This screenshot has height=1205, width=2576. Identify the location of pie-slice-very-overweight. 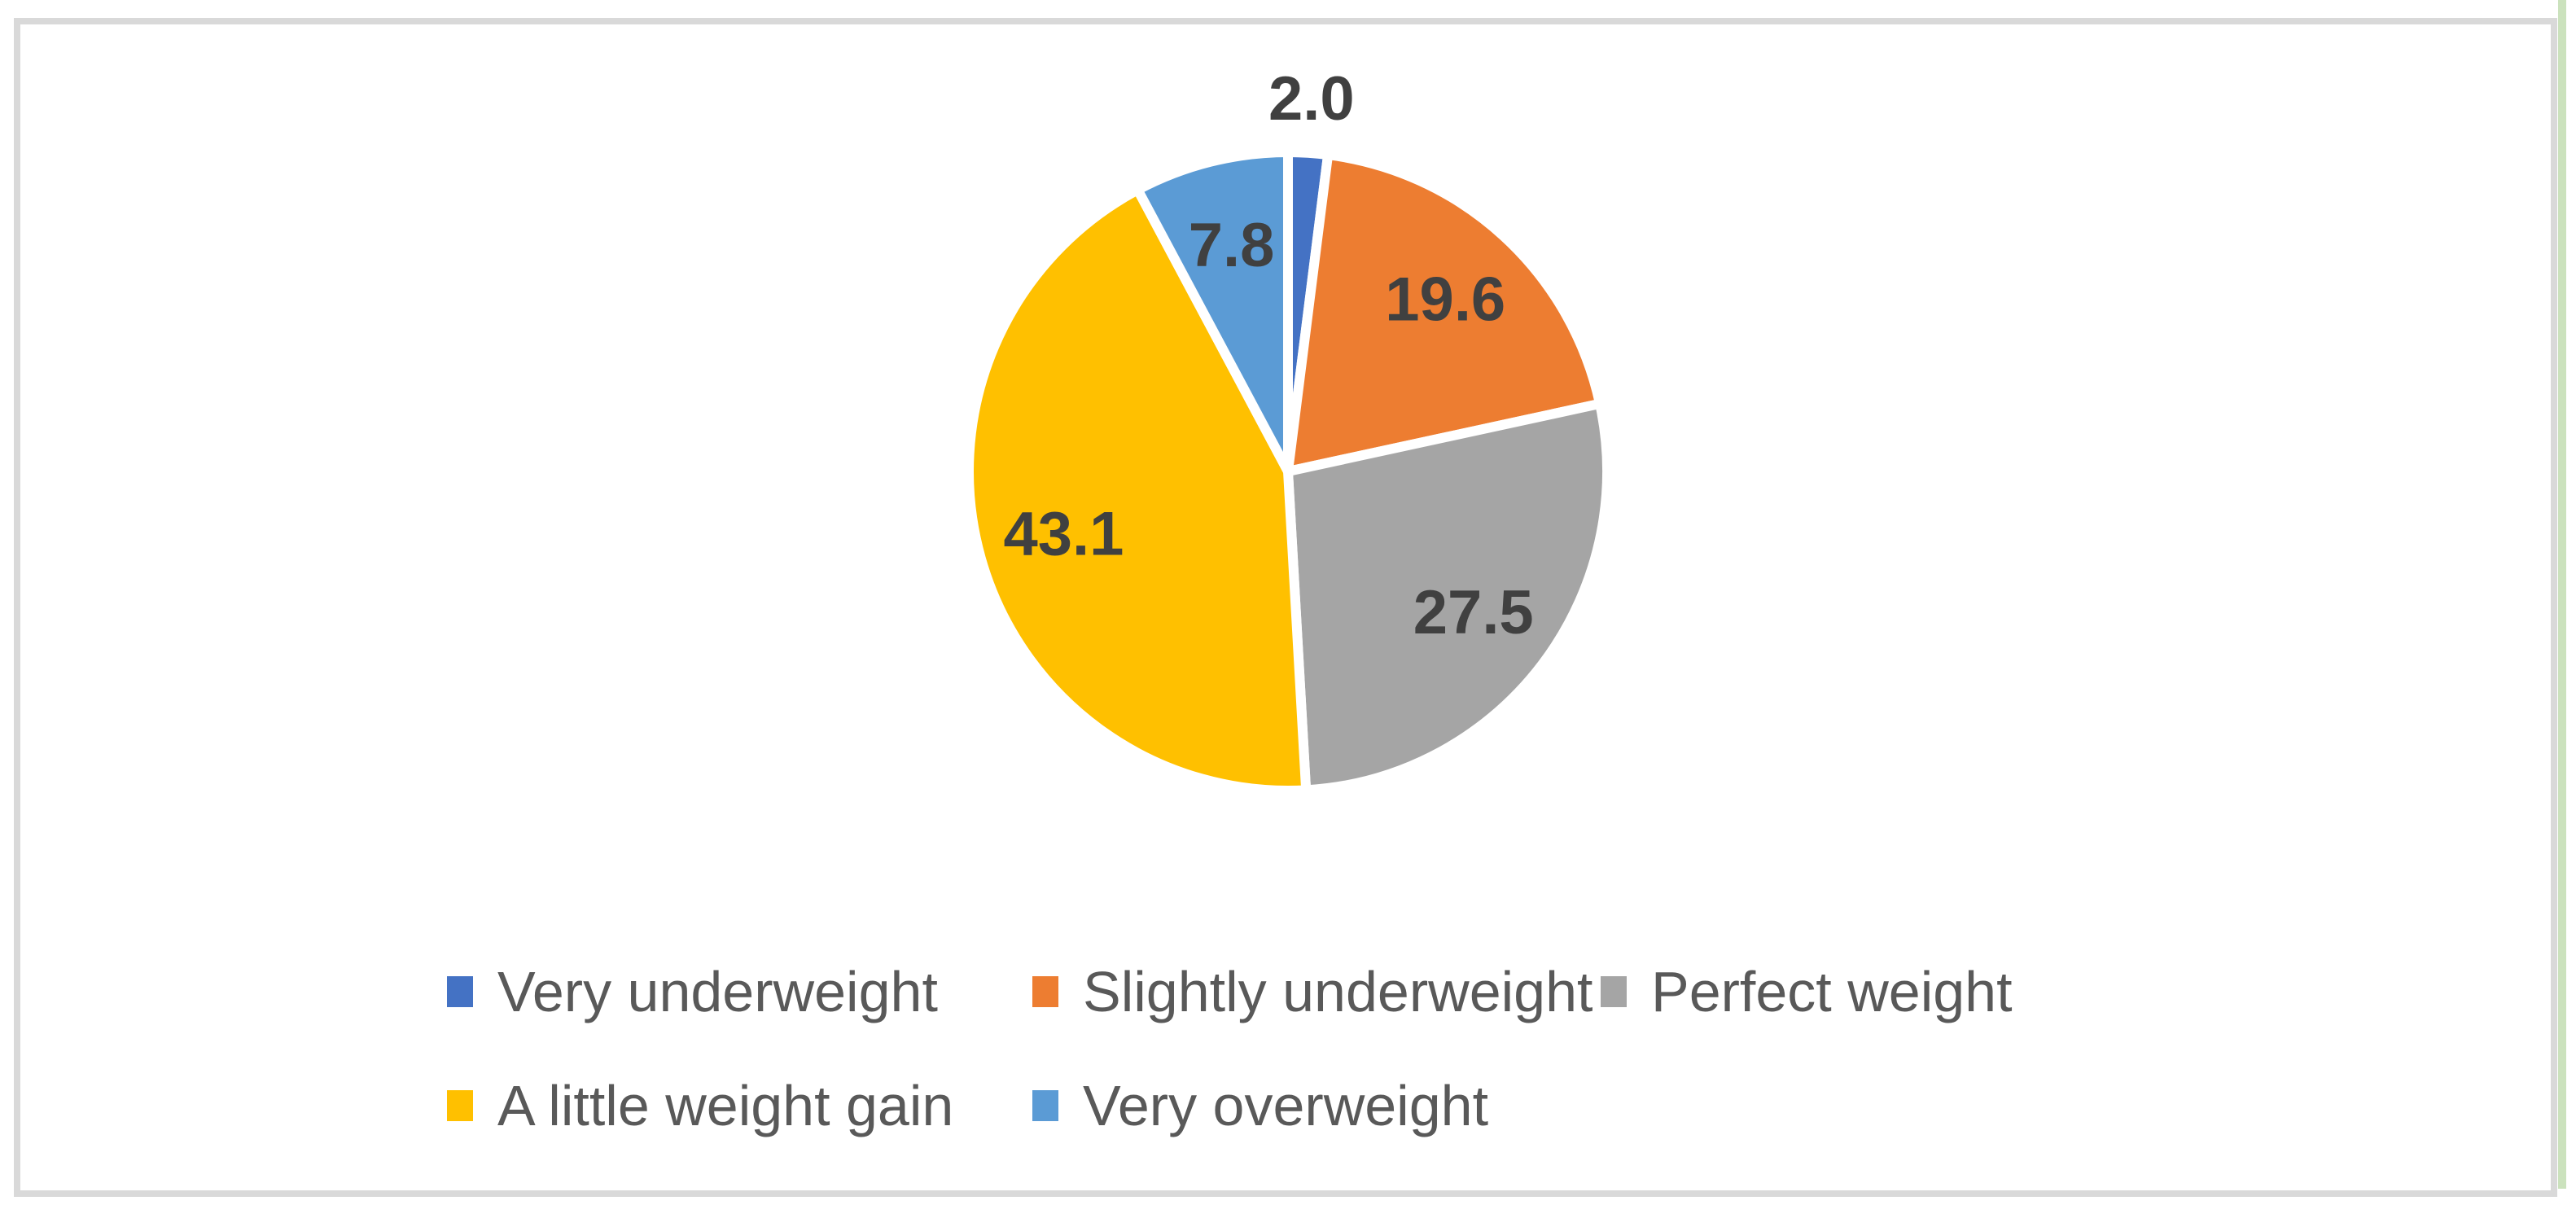
(1212, 310).